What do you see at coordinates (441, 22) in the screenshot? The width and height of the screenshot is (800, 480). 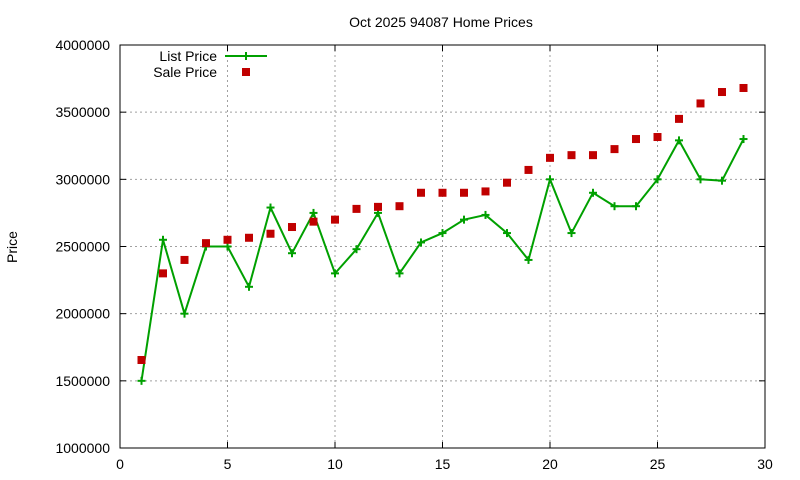 I see `chart-title: Oct 2025 94087 Home Prices` at bounding box center [441, 22].